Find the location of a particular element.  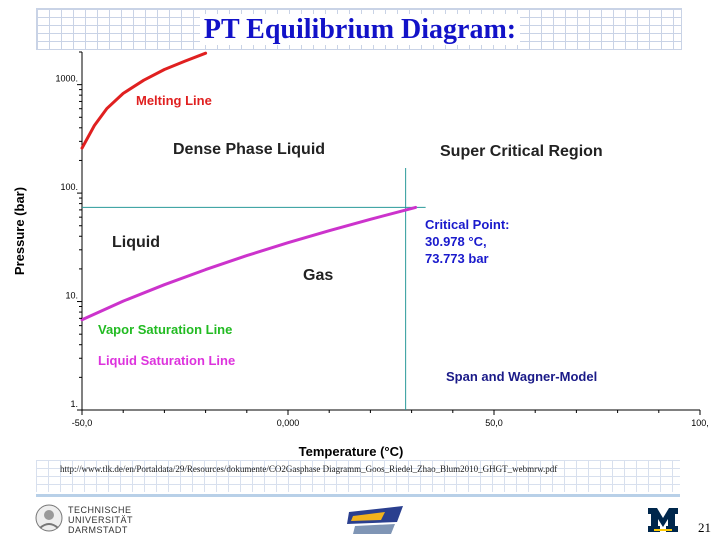

critical-point-label: Critical Point: is located at coordinates (467, 224).